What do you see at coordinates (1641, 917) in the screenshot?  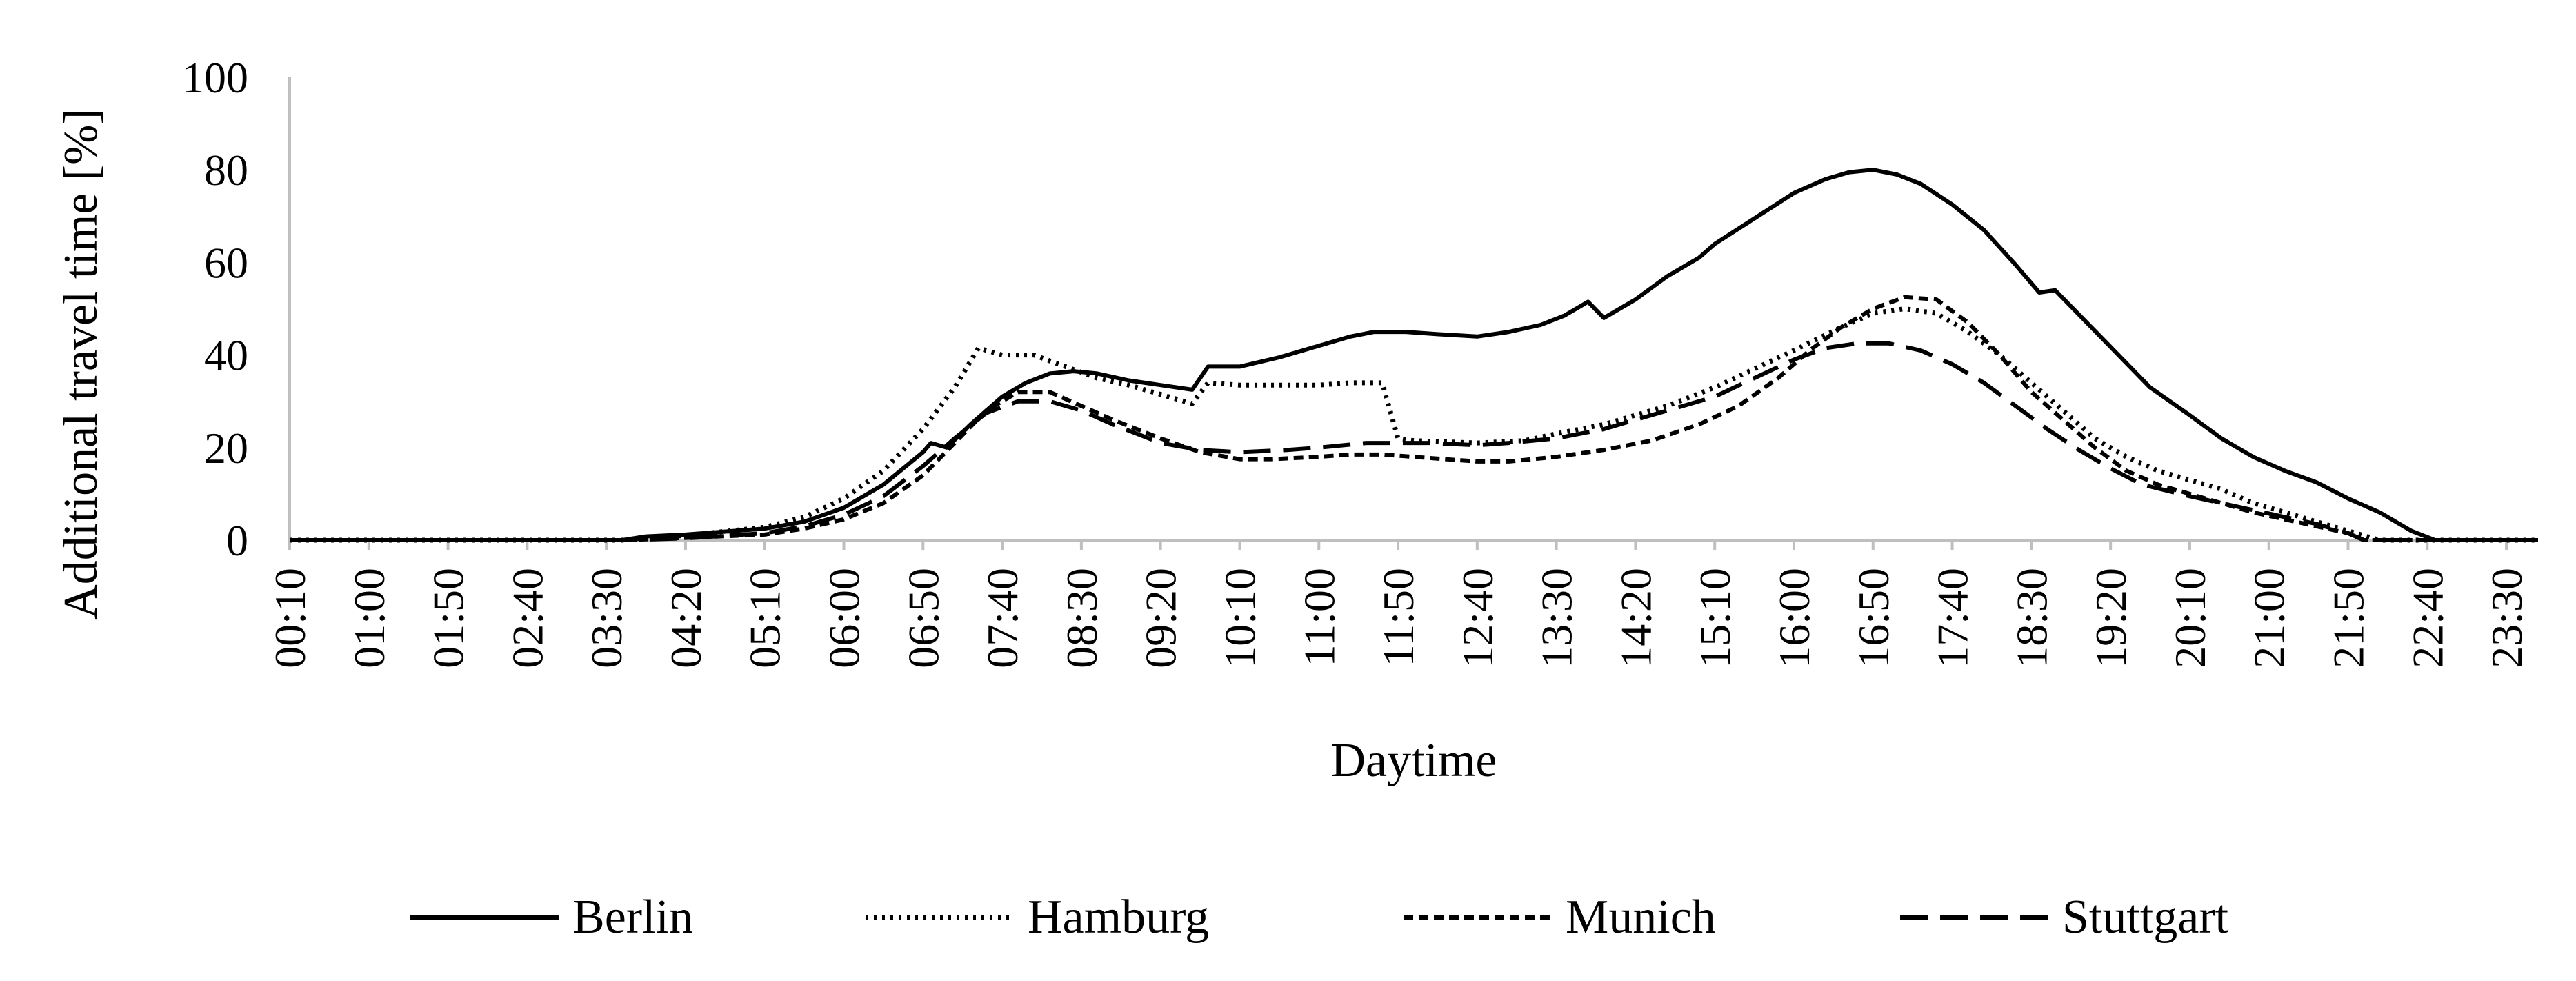 I see `legend-label: Munich` at bounding box center [1641, 917].